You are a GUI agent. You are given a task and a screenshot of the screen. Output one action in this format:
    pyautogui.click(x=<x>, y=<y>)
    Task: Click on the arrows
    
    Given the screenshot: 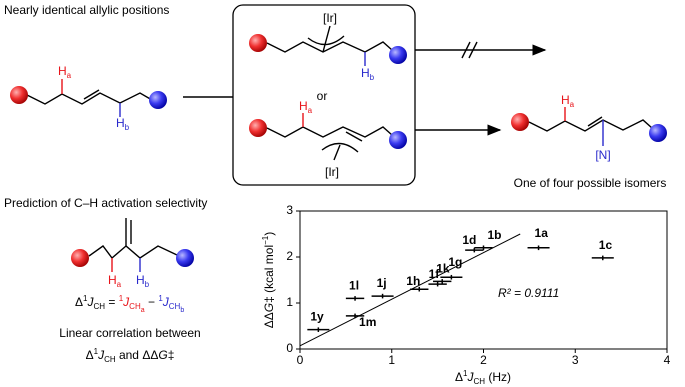 What is the action you would take?
    pyautogui.click(x=481, y=88)
    